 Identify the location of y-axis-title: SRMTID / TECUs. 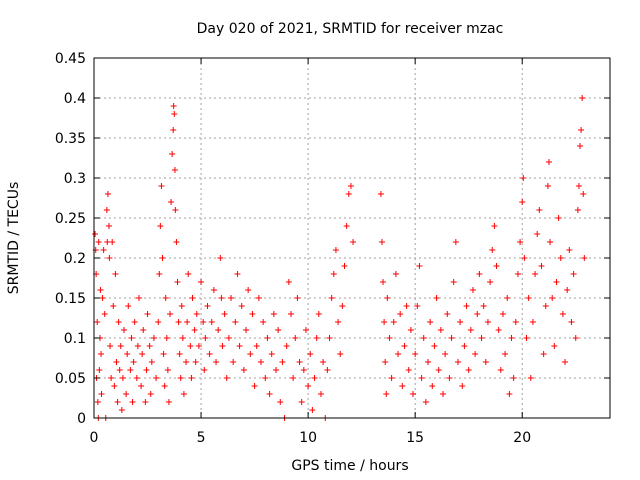
(14, 238).